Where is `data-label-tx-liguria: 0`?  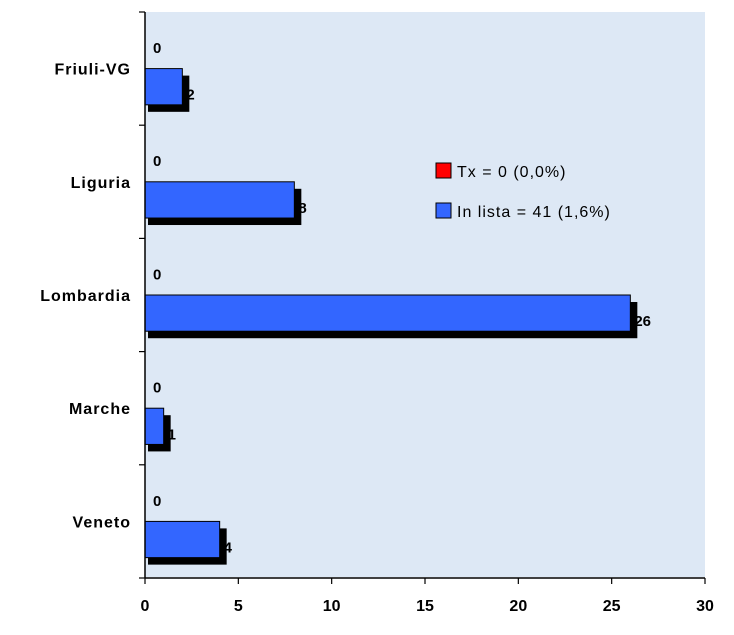
data-label-tx-liguria: 0 is located at coordinates (157, 161).